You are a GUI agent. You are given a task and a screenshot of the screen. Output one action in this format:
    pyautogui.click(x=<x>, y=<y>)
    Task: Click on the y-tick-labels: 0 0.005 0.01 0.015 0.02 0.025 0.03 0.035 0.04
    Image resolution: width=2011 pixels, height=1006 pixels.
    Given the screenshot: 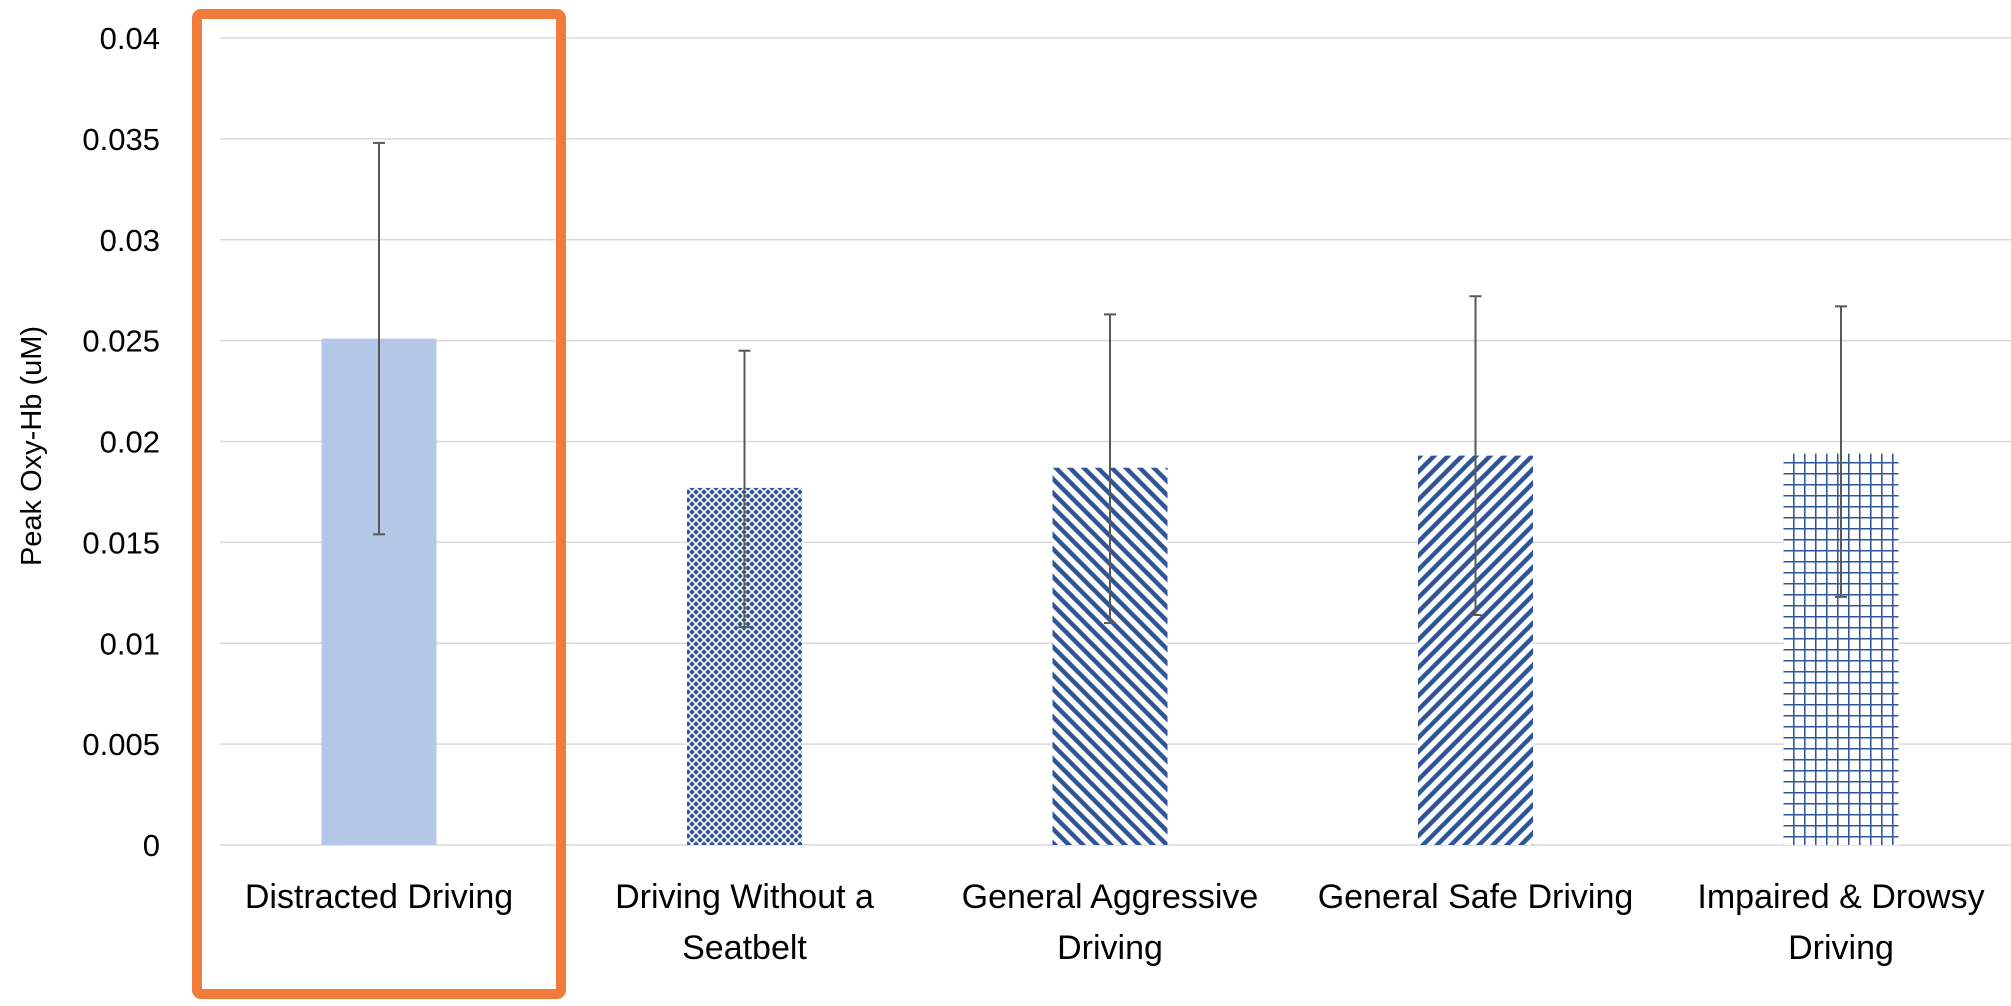 What is the action you would take?
    pyautogui.click(x=121, y=442)
    